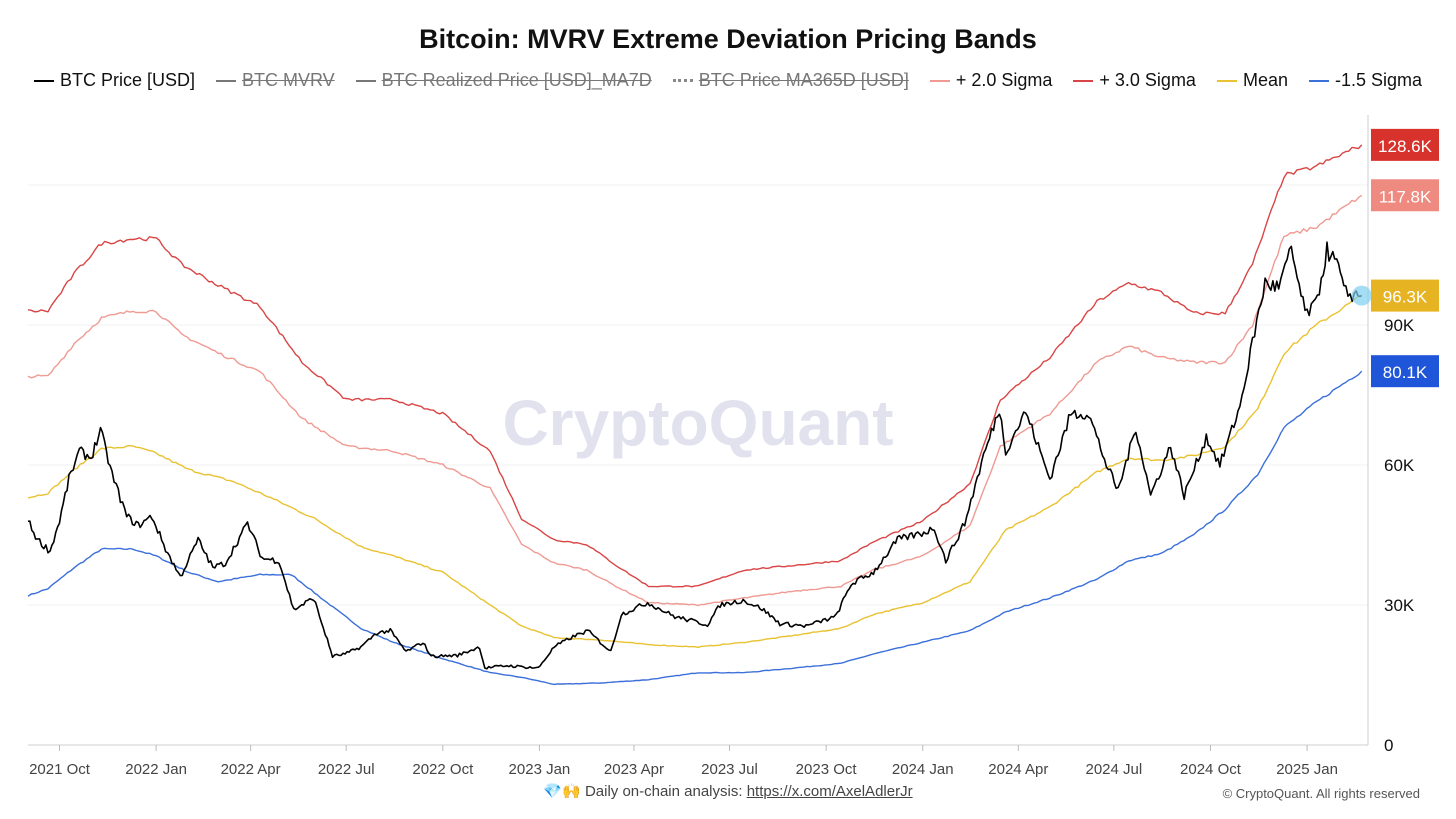 This screenshot has height=819, width=1456. What do you see at coordinates (1399, 325) in the screenshot?
I see `y-tick-label: 90K` at bounding box center [1399, 325].